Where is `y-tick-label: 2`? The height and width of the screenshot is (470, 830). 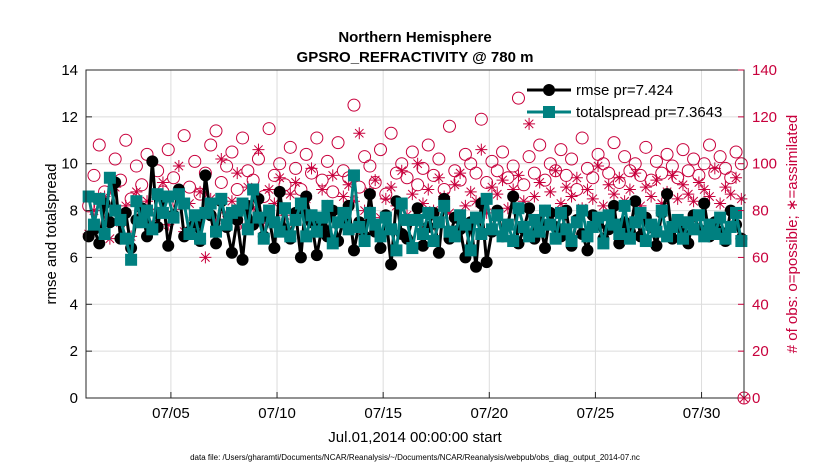 y-tick-label: 2 is located at coordinates (74, 351).